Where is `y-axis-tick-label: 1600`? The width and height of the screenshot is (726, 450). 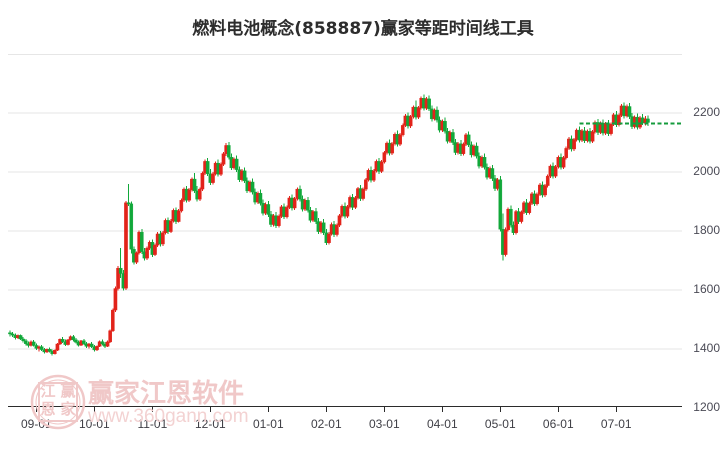
y-axis-tick-label: 1600 is located at coordinates (706, 289).